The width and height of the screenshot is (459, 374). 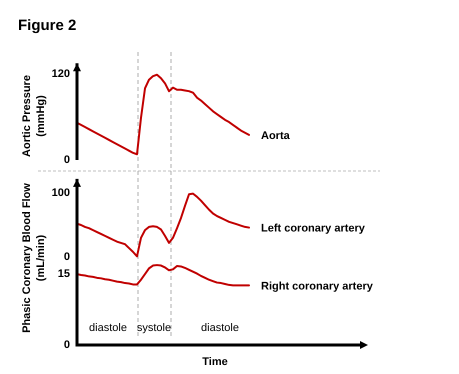 I want to click on y-axis-title: Aortic Pressure (mmHg), so click(x=34, y=116).